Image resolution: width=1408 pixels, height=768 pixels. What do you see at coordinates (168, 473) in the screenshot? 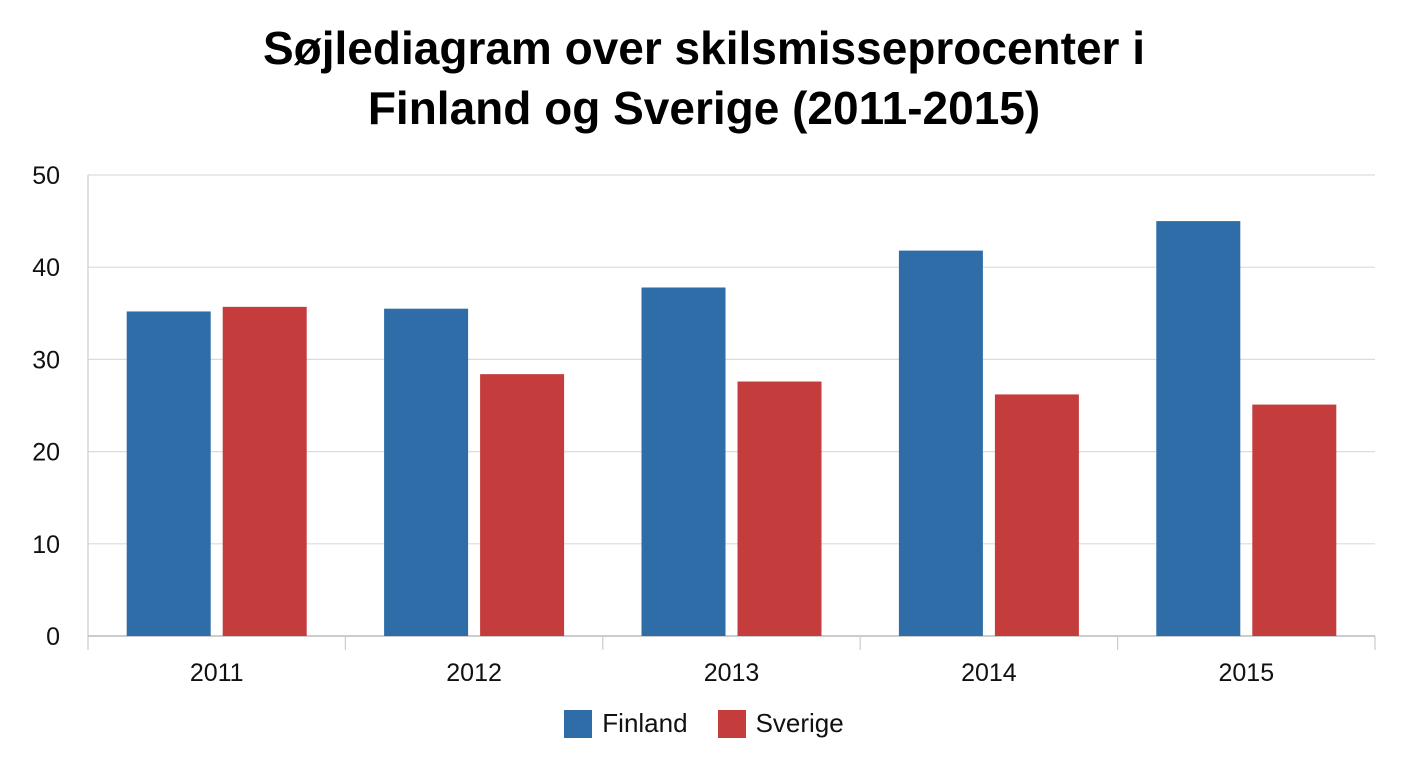
I see `bar-finland-2011` at bounding box center [168, 473].